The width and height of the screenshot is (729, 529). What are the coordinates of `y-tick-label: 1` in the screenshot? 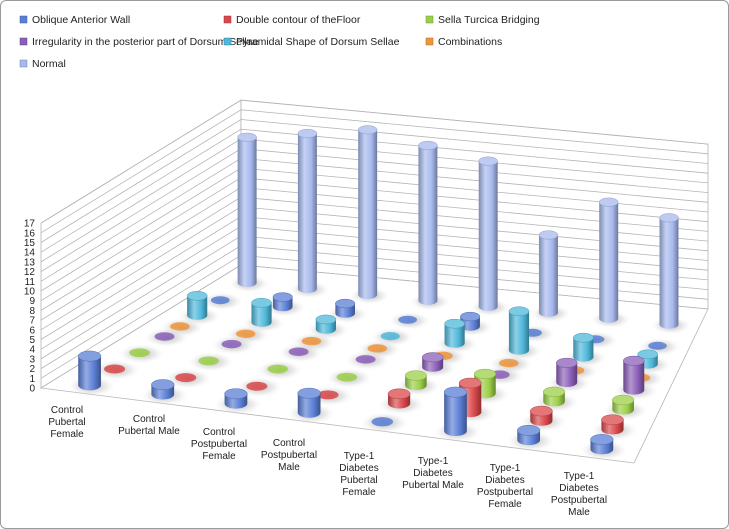 It's located at (32, 379).